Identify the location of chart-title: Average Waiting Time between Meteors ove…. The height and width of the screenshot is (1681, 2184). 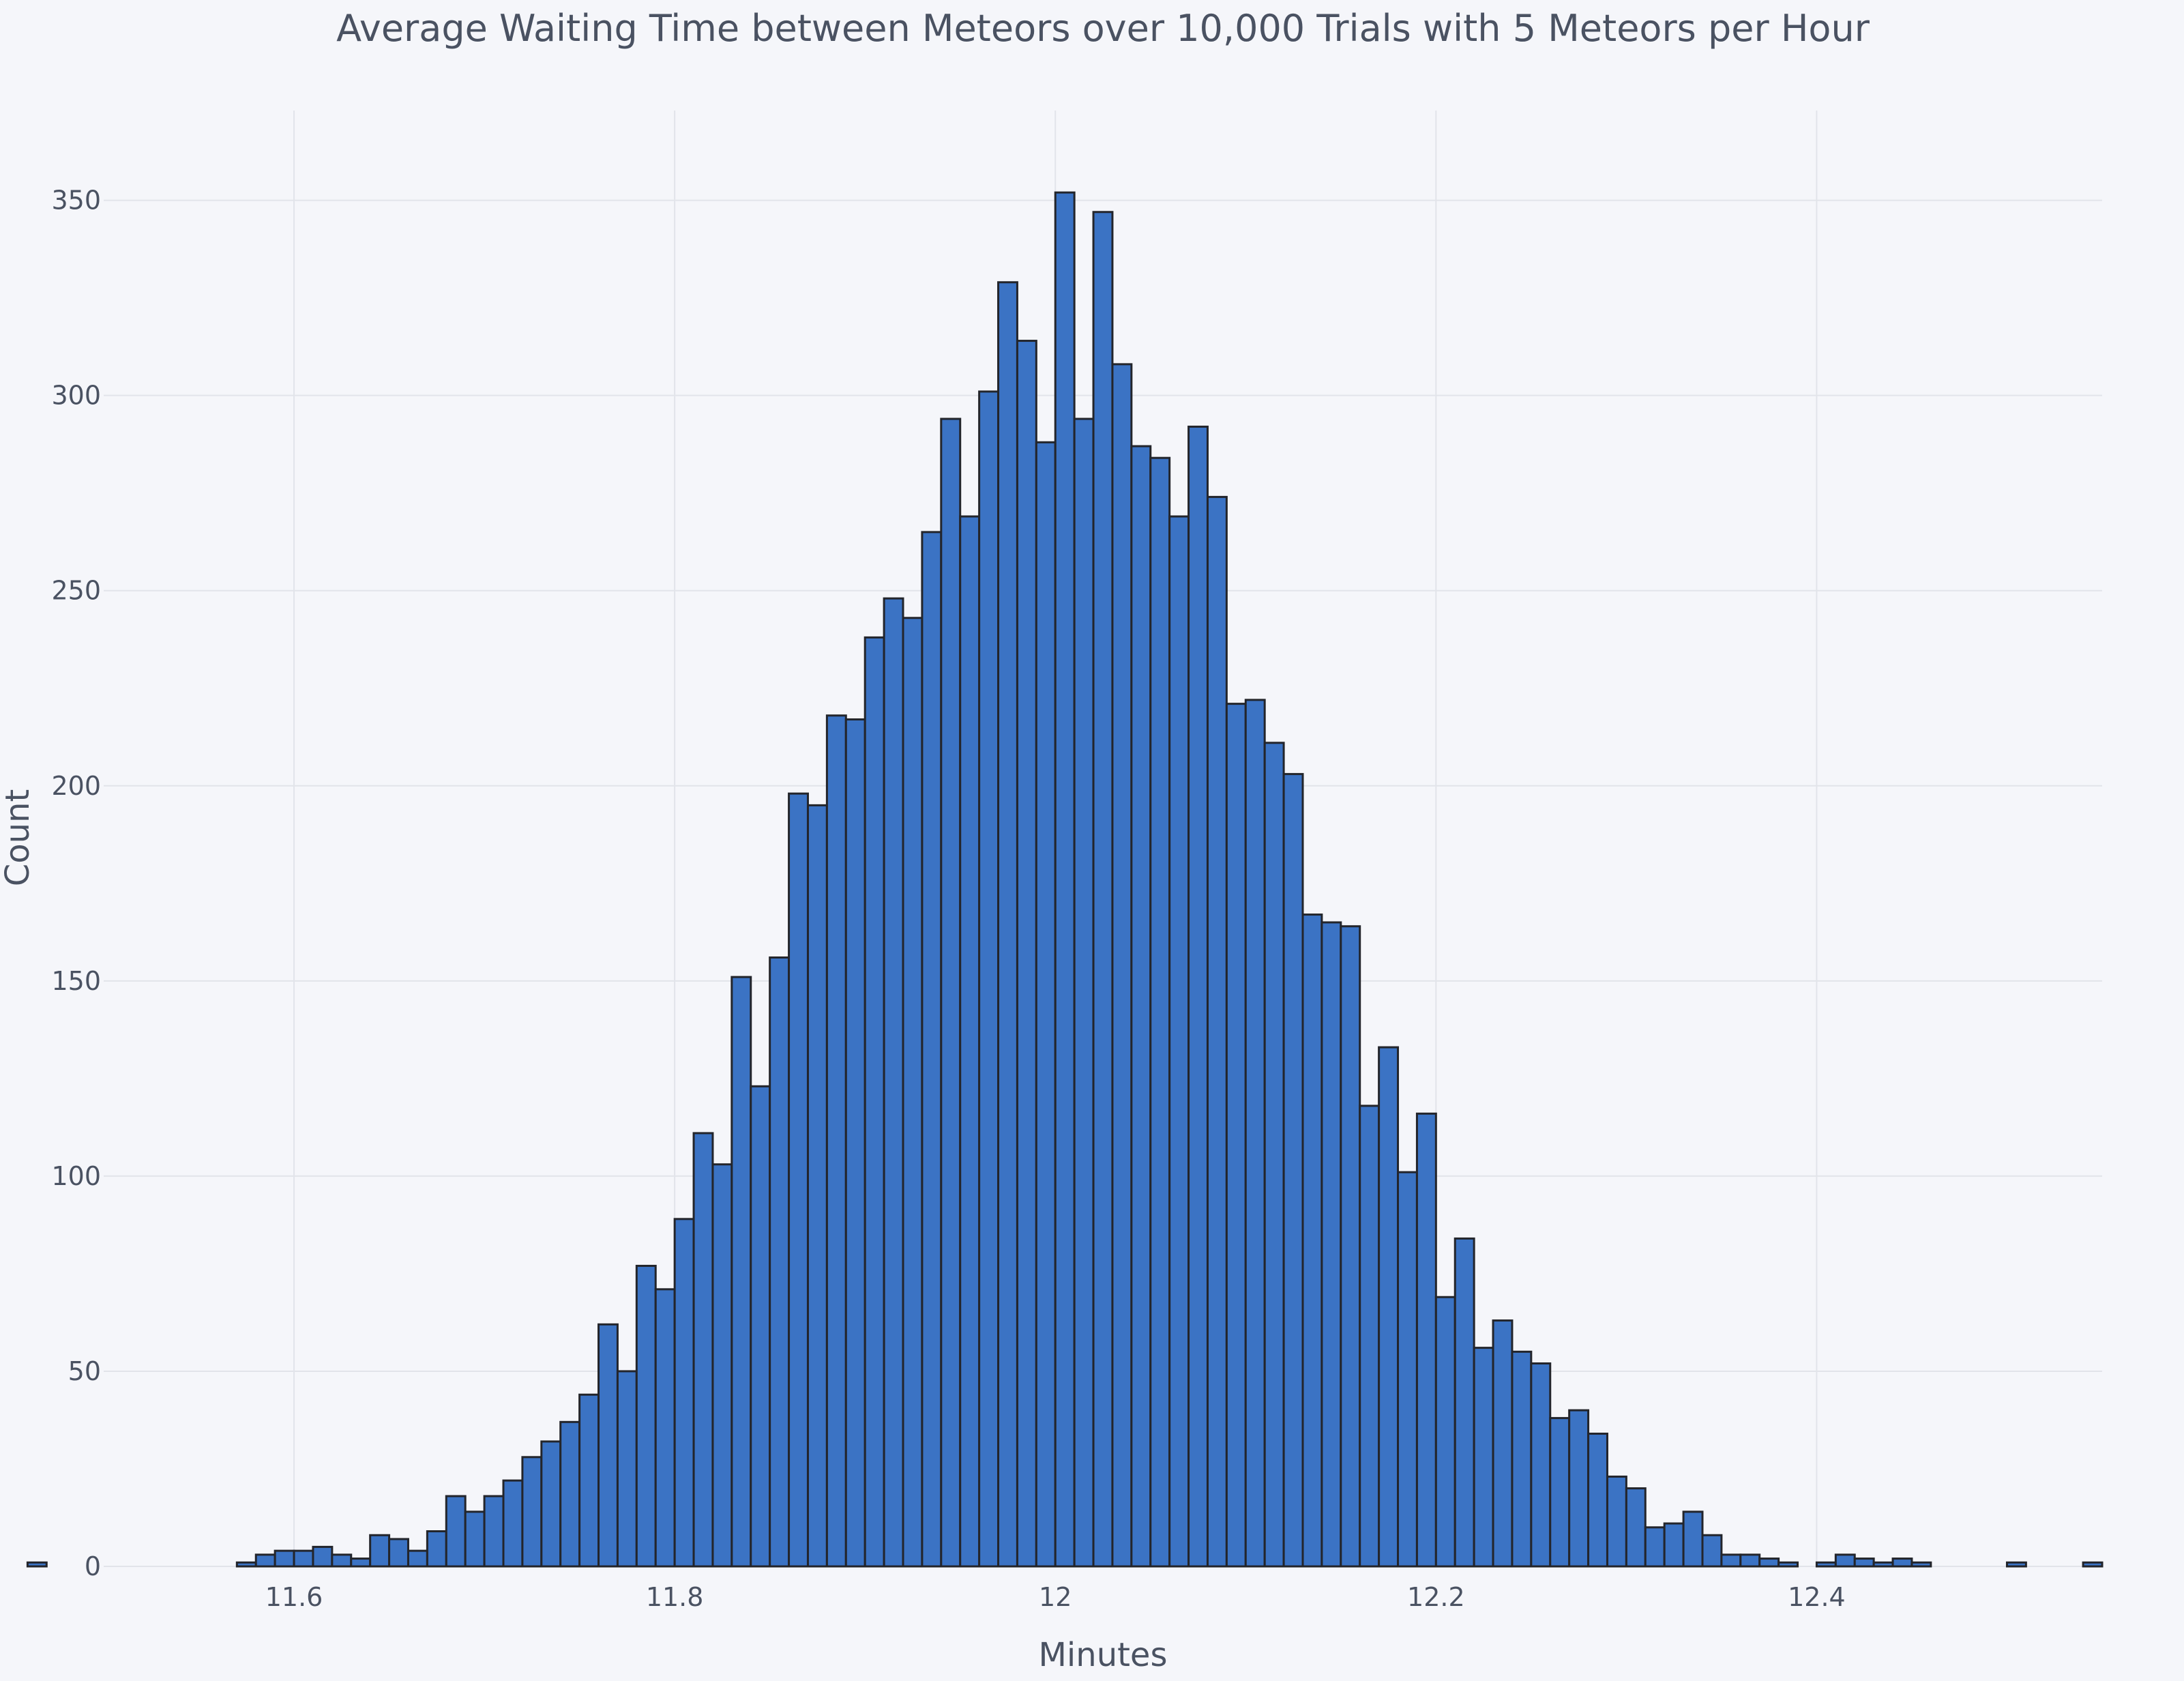
(1103, 28).